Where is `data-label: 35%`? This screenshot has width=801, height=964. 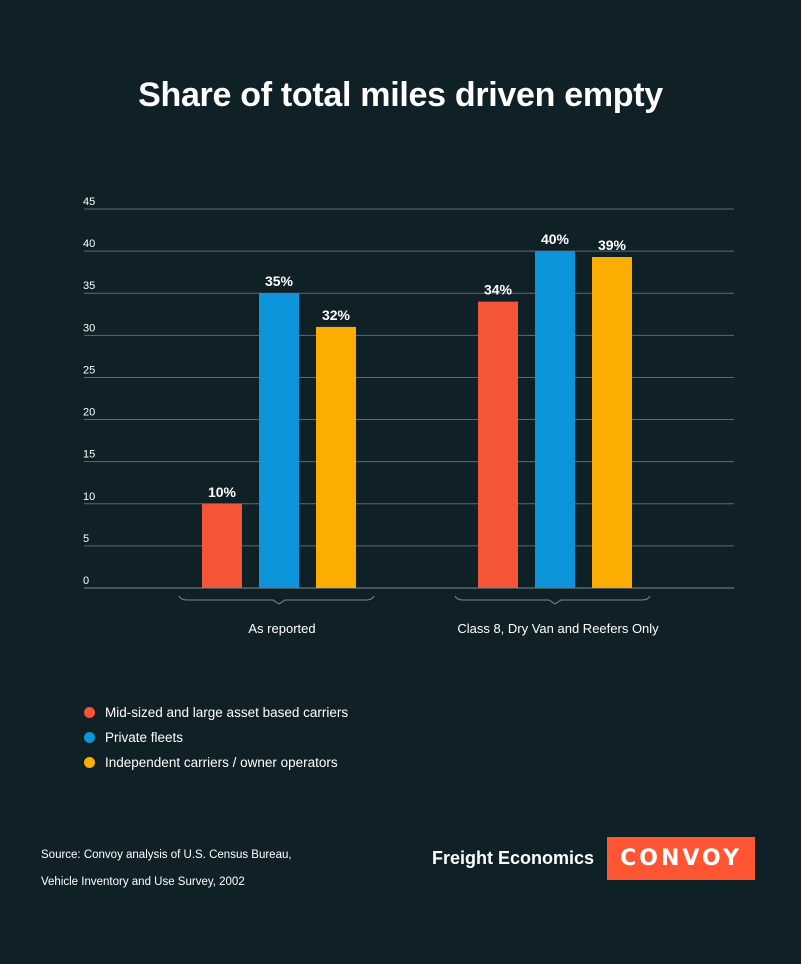 data-label: 35% is located at coordinates (279, 281).